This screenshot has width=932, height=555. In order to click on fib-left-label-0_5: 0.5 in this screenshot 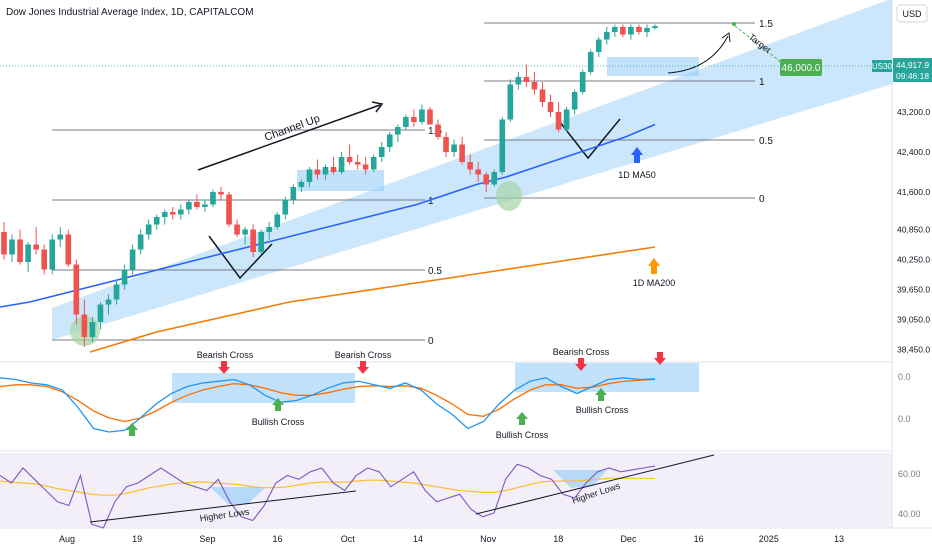, I will do `click(435, 271)`.